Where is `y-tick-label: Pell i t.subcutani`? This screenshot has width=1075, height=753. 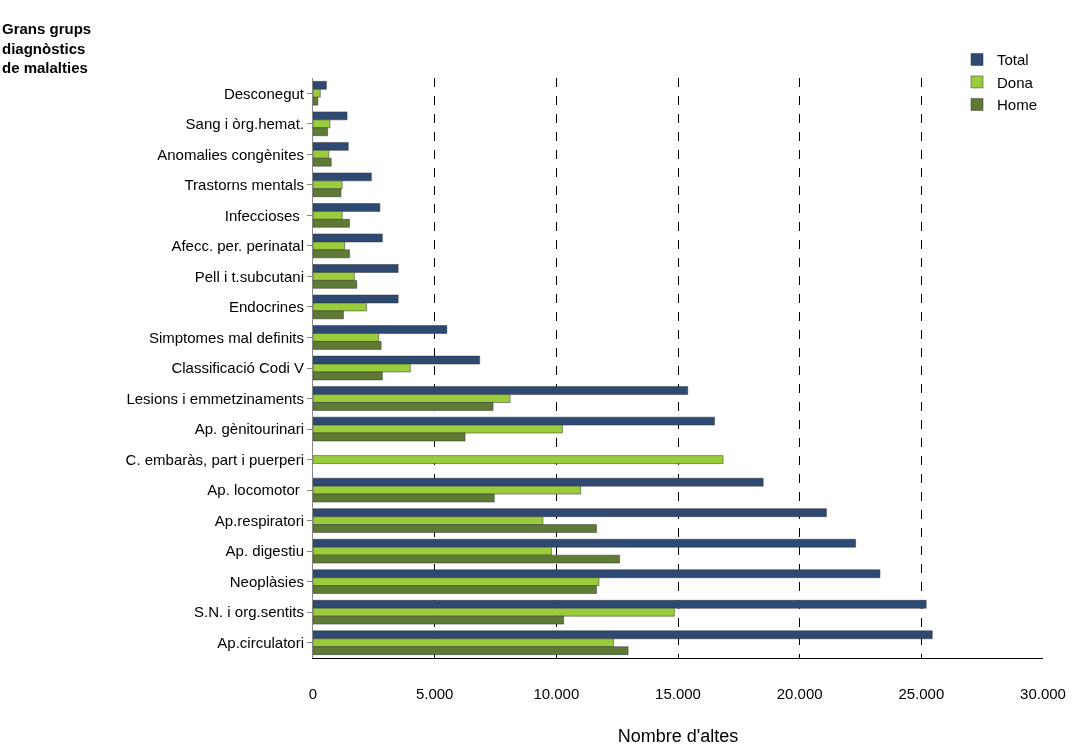 y-tick-label: Pell i t.subcutani is located at coordinates (249, 276).